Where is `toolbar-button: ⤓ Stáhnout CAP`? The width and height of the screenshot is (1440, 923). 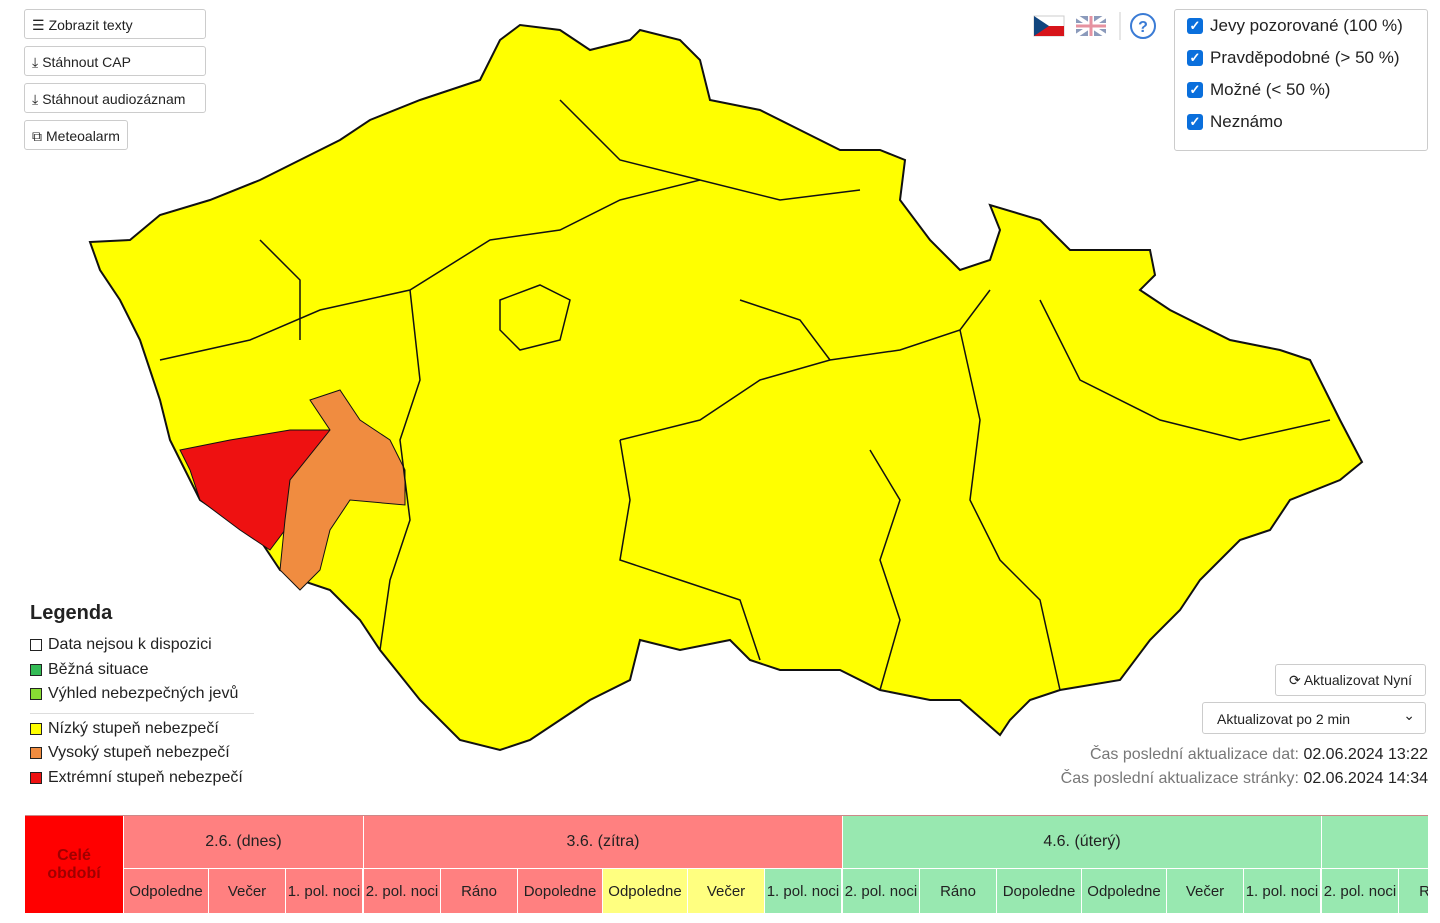 toolbar-button: ⤓ Stáhnout CAP is located at coordinates (115, 61).